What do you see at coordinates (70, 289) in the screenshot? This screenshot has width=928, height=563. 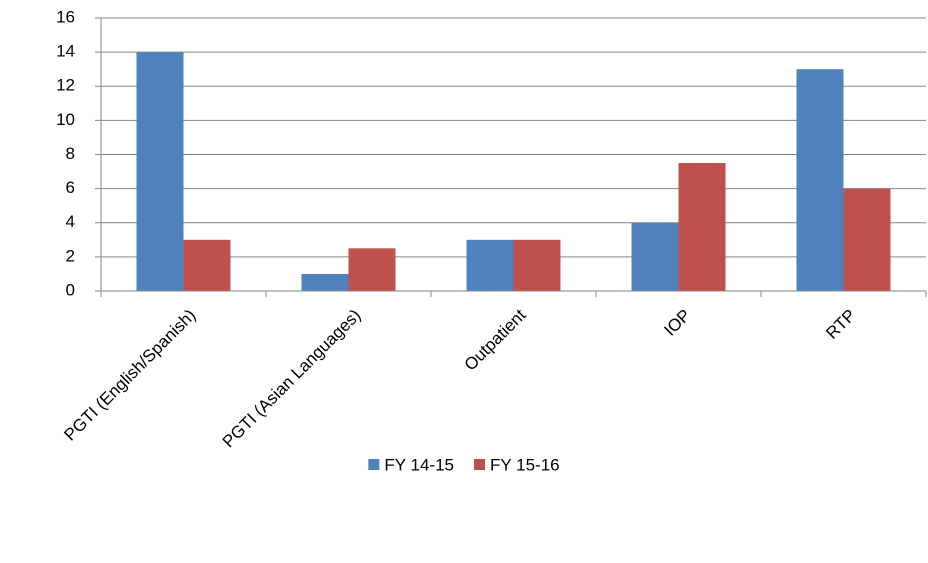 I see `y-tick-label: 0` at bounding box center [70, 289].